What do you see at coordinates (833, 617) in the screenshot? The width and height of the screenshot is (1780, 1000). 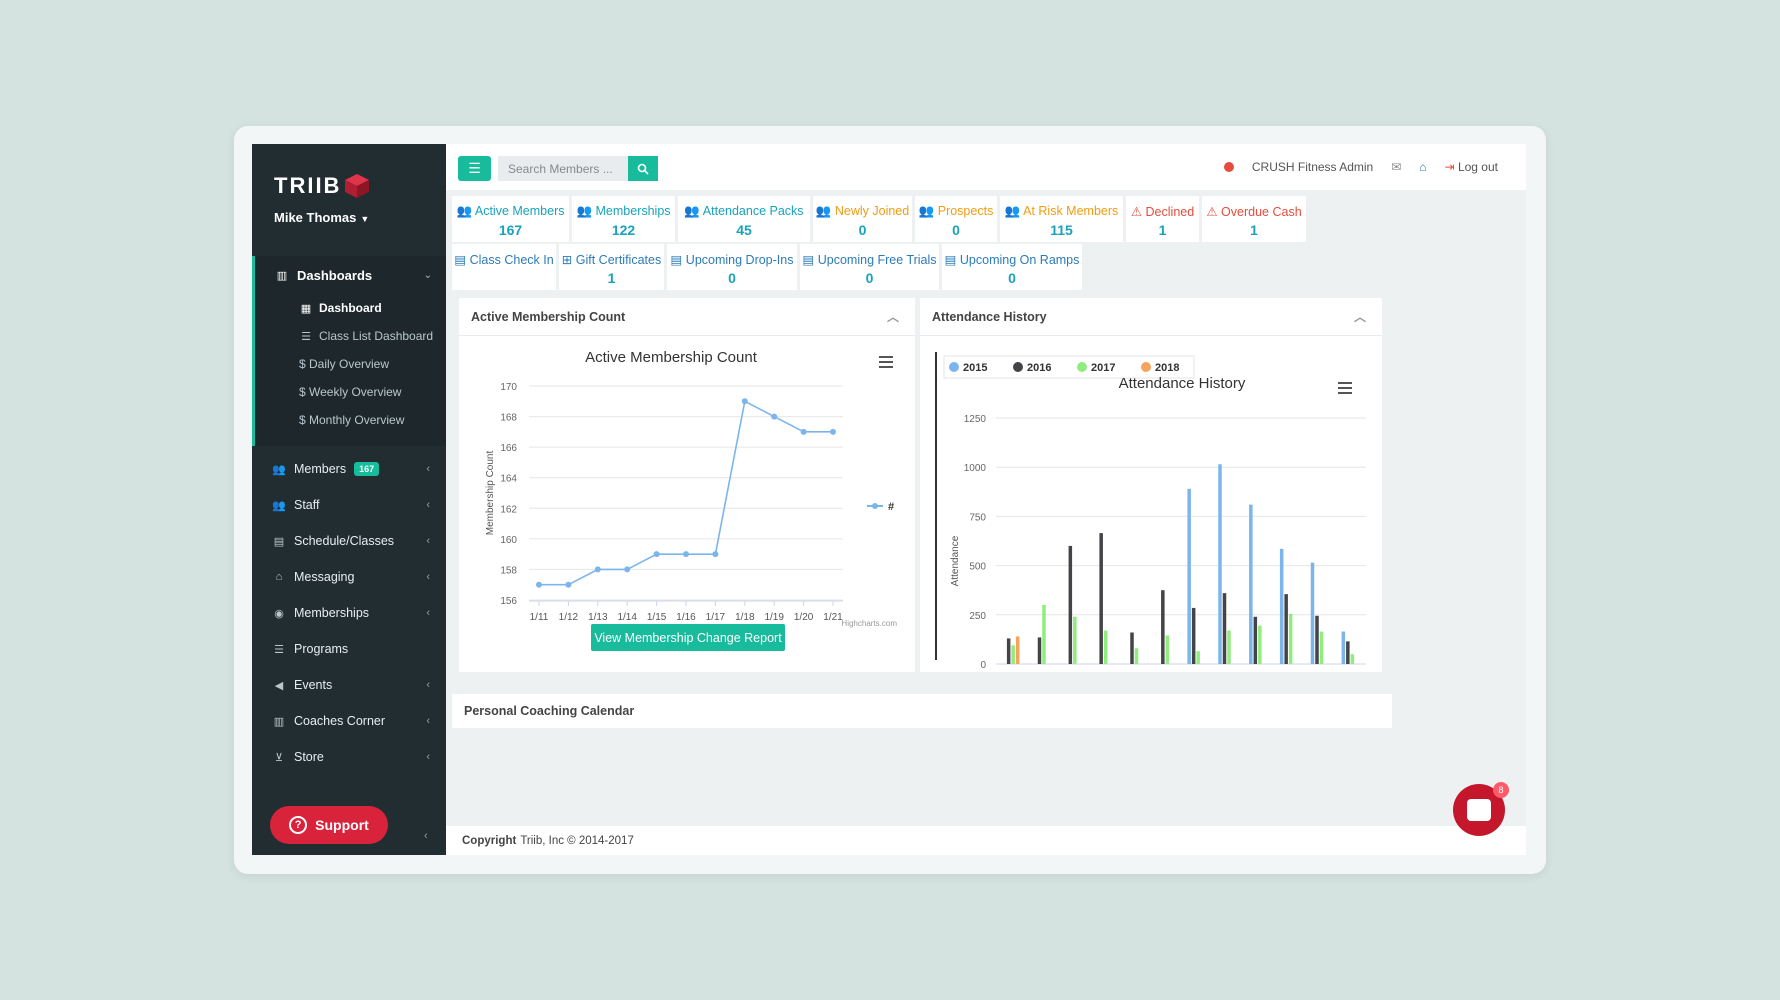 I see `x-tick-label: 1/21` at bounding box center [833, 617].